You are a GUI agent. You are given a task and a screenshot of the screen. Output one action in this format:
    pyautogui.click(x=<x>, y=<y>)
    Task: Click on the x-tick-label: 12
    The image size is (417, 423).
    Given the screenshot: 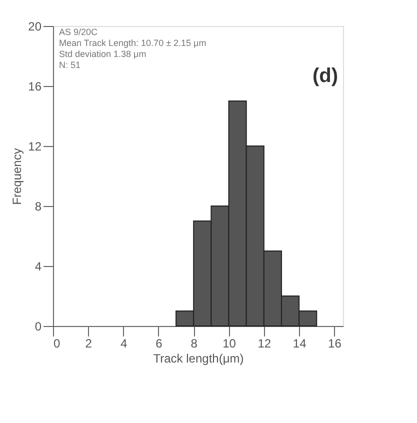 What is the action you would take?
    pyautogui.click(x=265, y=343)
    